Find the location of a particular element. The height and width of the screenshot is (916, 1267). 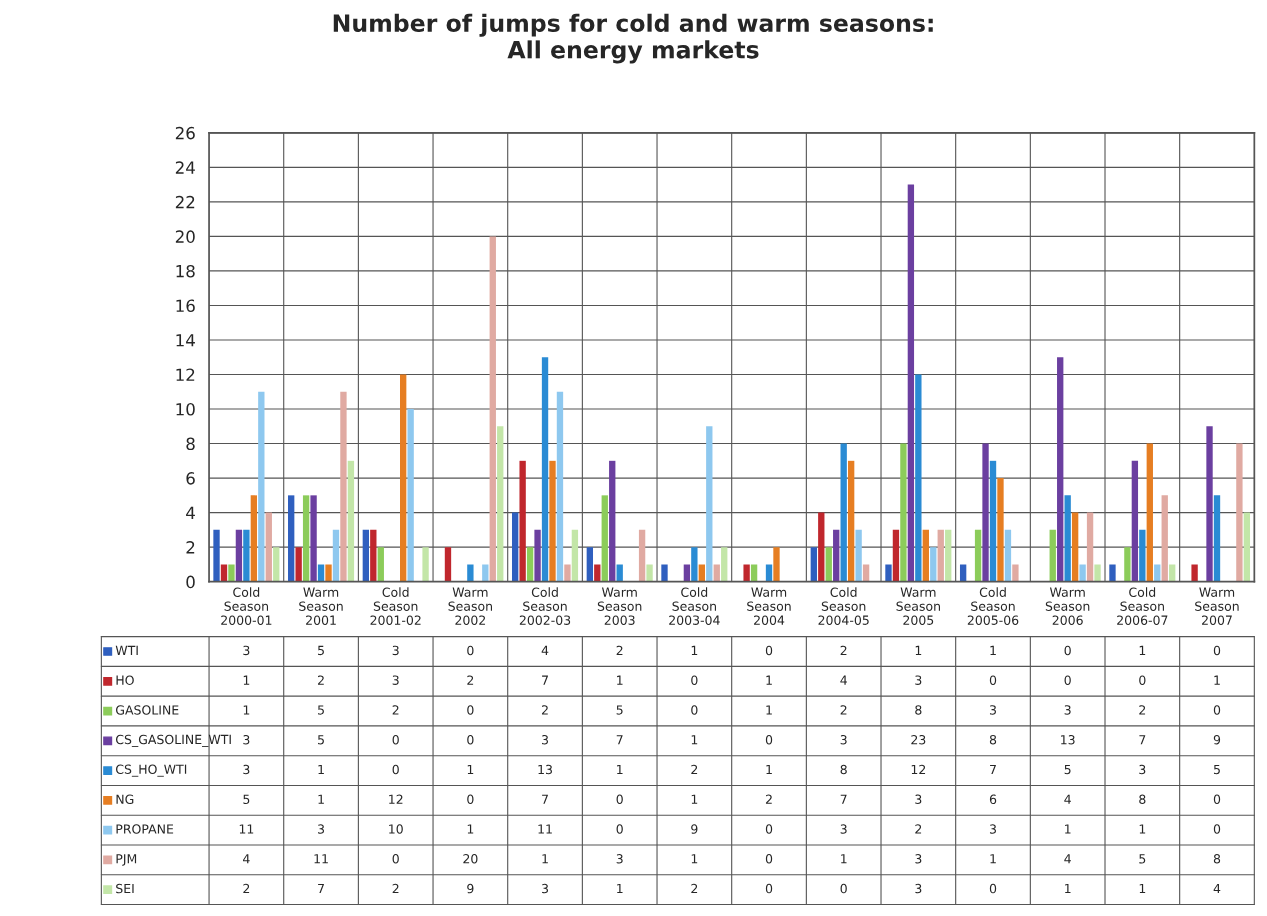

data-label: 6 is located at coordinates (993, 799).